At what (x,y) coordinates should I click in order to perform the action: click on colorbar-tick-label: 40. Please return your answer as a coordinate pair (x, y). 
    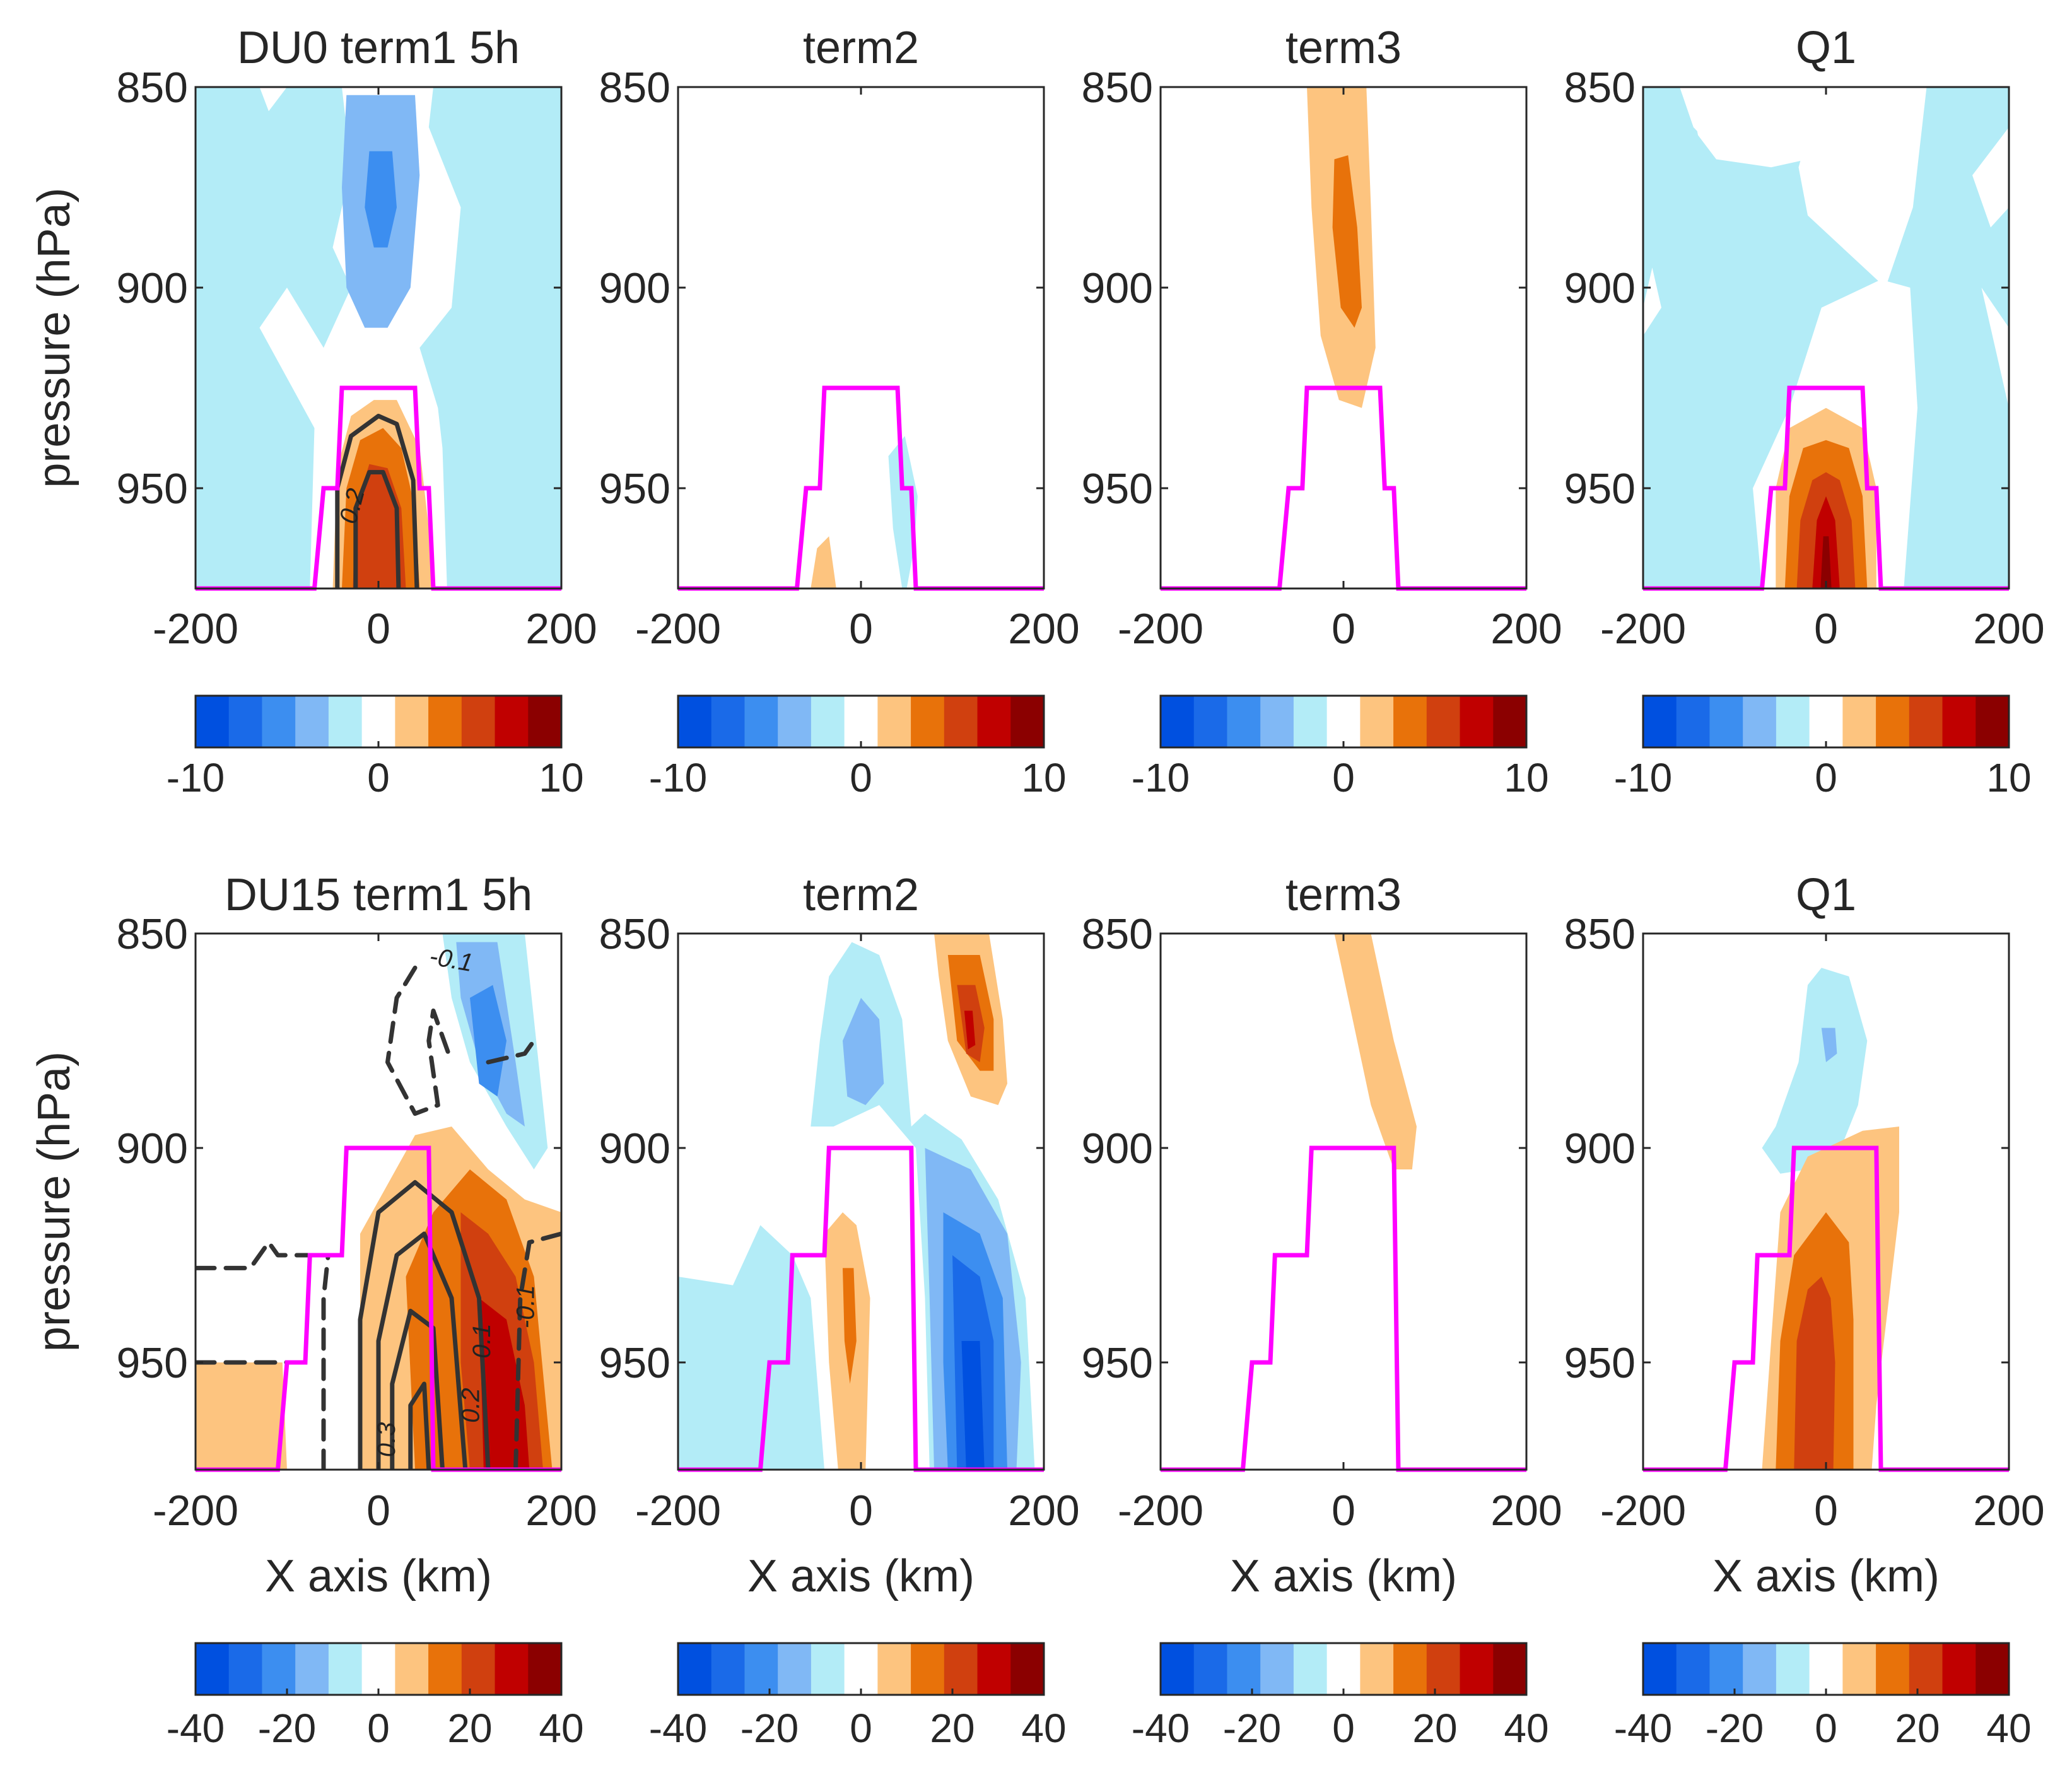
    Looking at the image, I should click on (1043, 1728).